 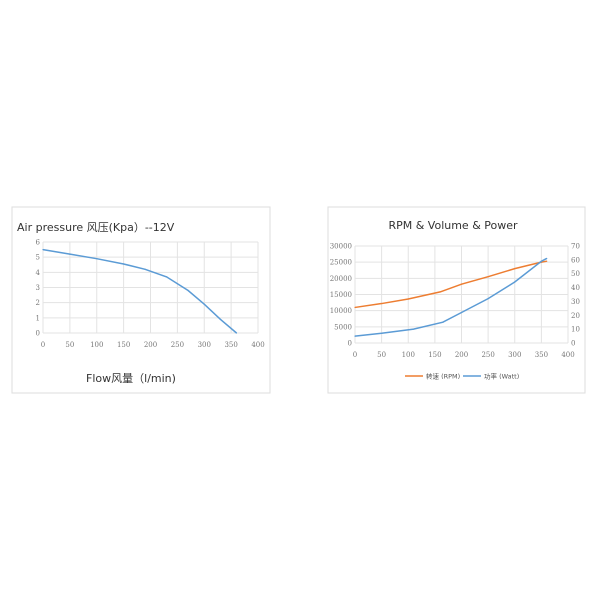 What do you see at coordinates (575, 316) in the screenshot?
I see `y2-tick-label: 20` at bounding box center [575, 316].